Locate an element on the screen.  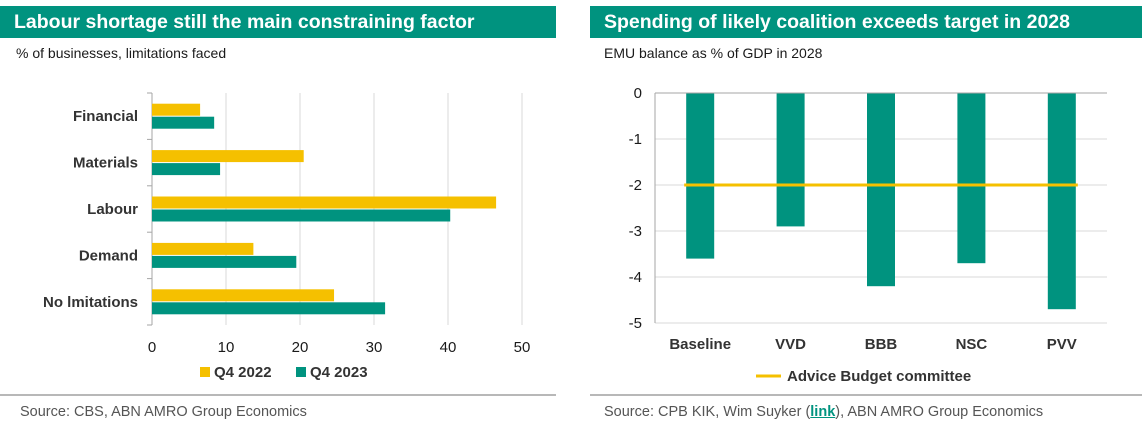
bar-bbb is located at coordinates (881, 190).